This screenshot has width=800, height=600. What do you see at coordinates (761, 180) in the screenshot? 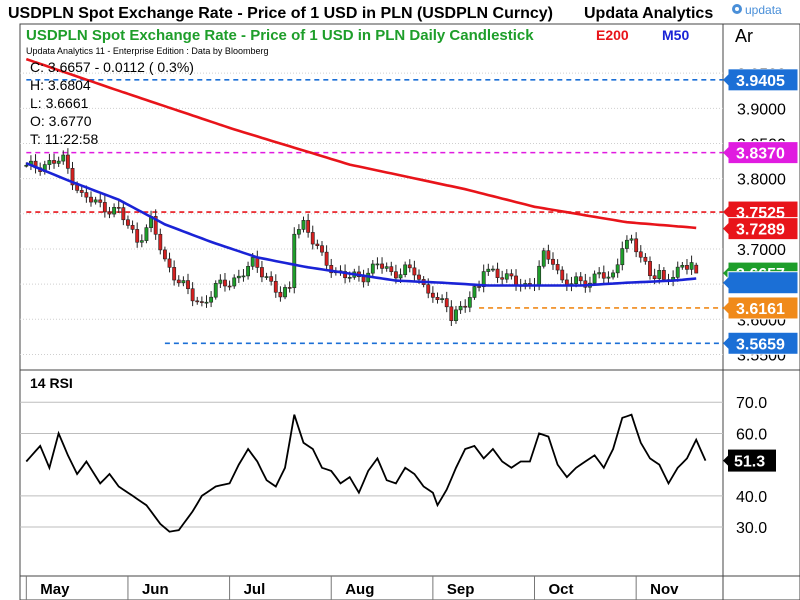
I see `price-tick-label: 3.8000` at bounding box center [761, 180].